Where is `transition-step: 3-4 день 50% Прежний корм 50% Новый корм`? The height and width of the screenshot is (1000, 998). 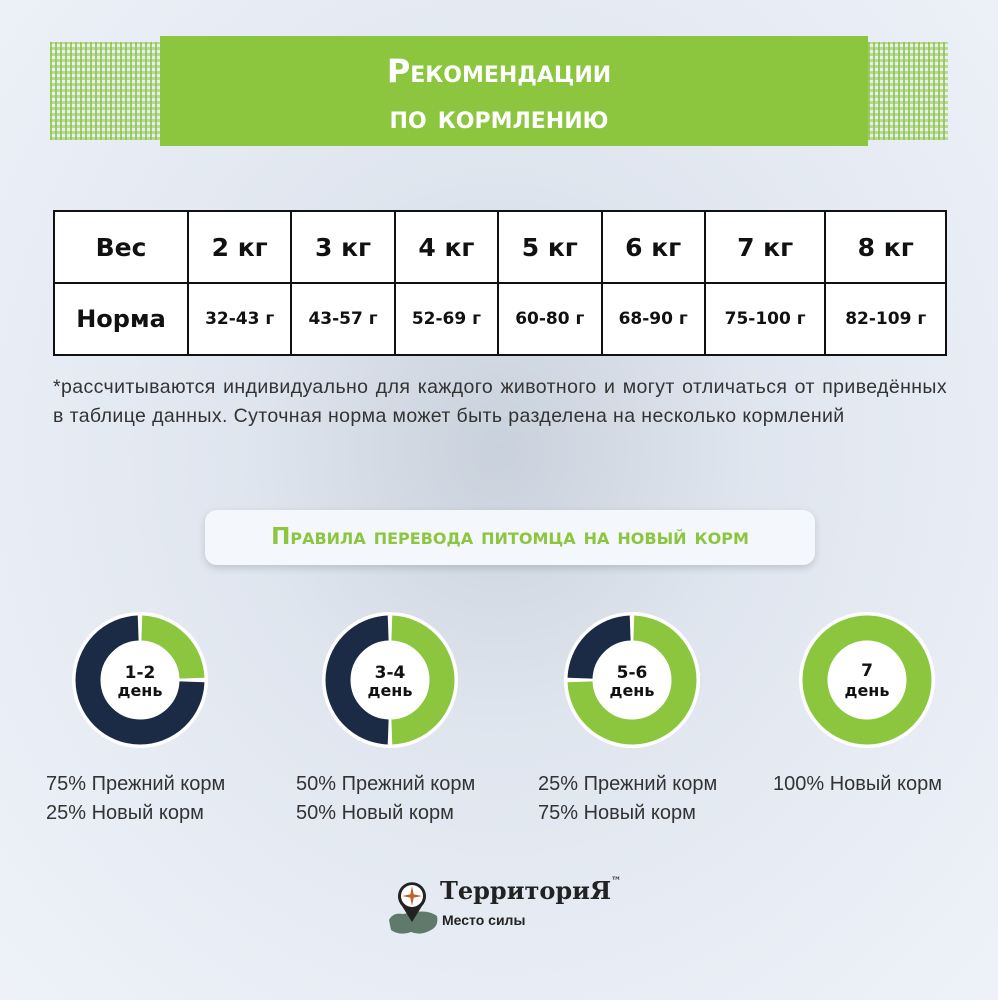 transition-step: 3-4 день 50% Прежний корм 50% Новый корм is located at coordinates (390, 719).